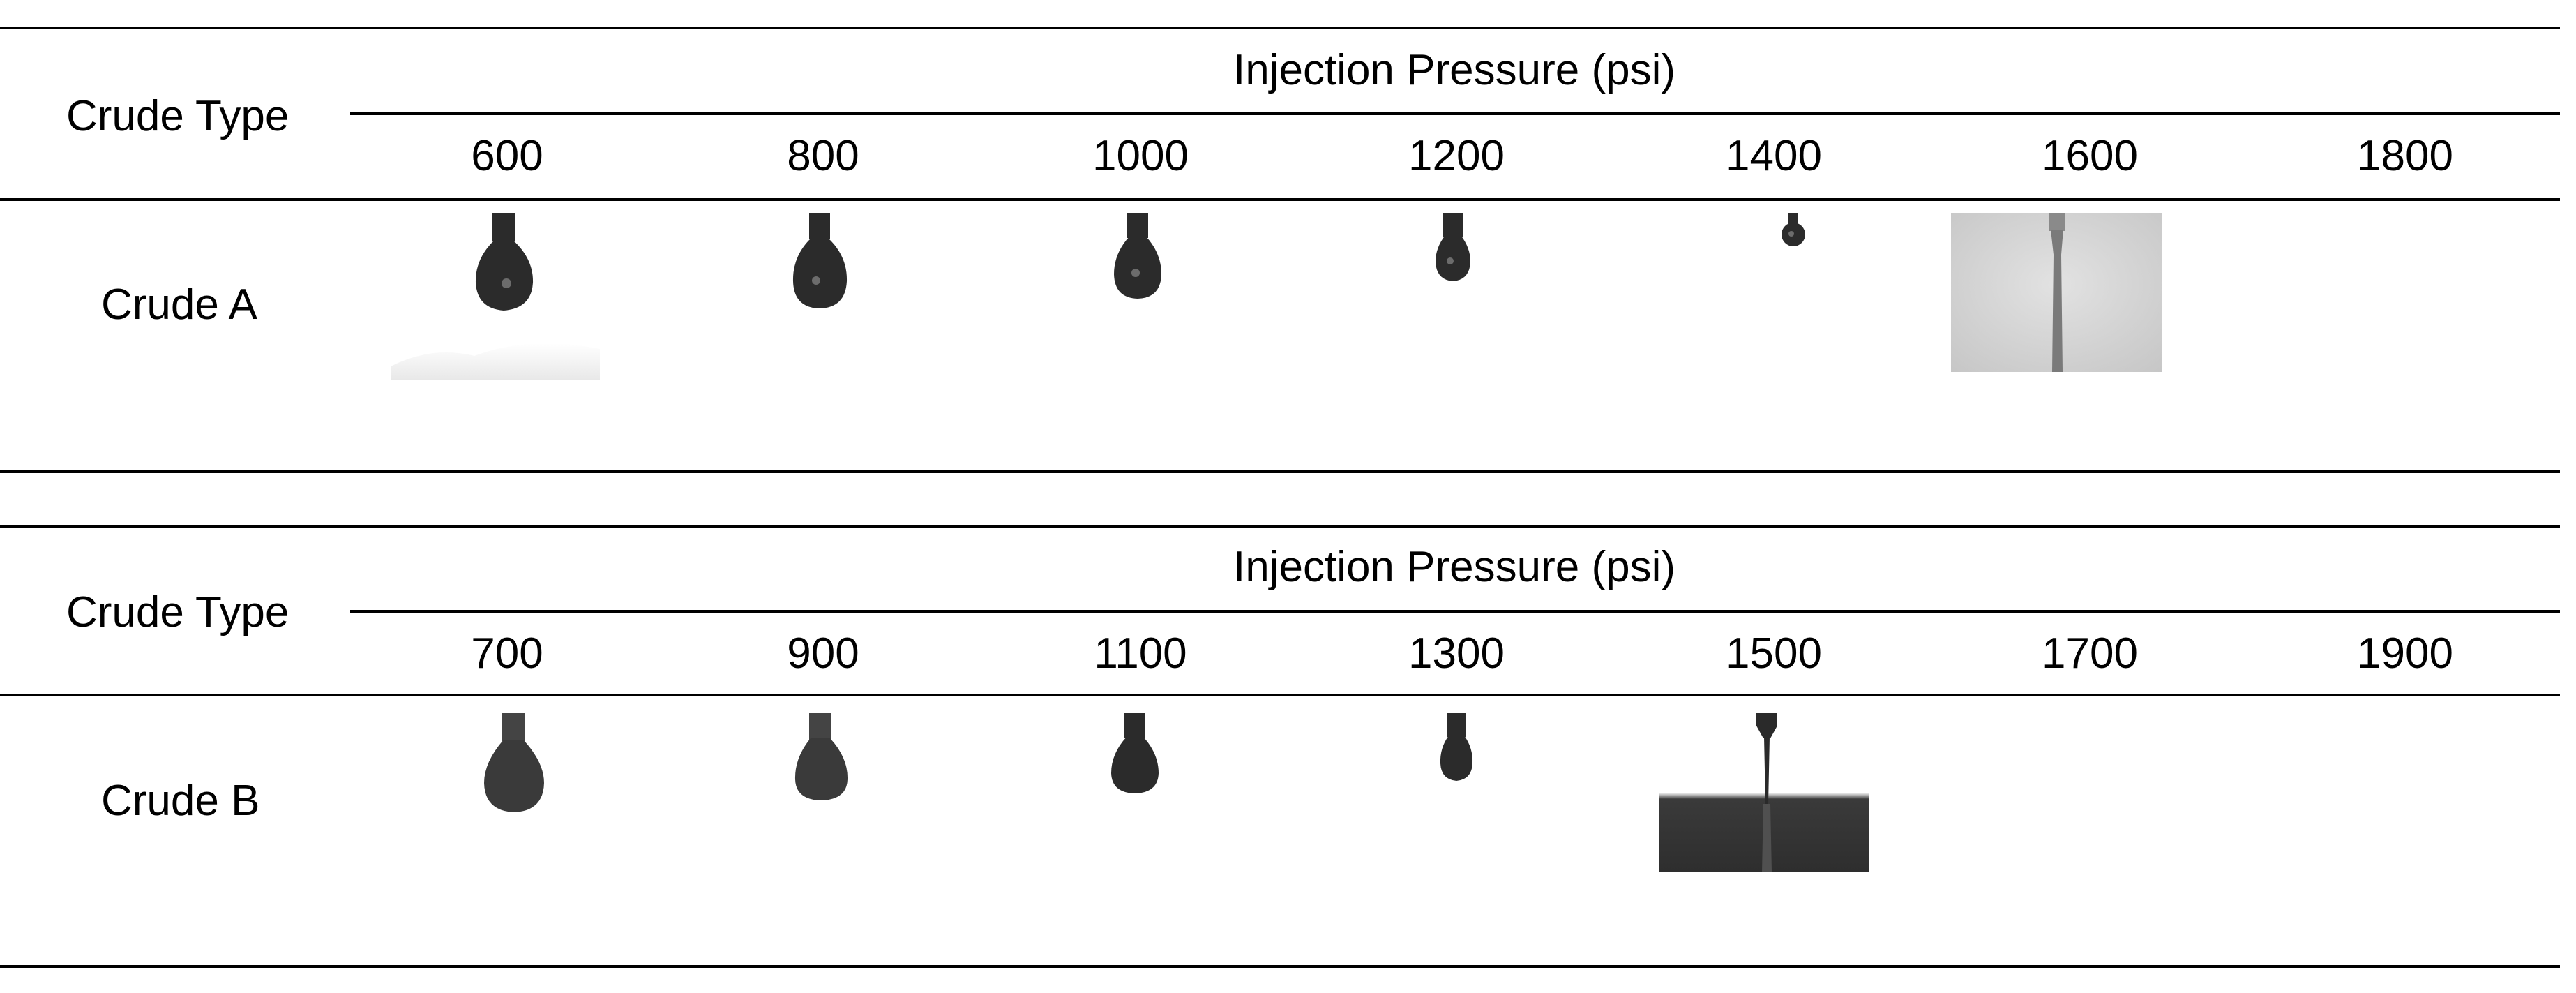  Describe the element at coordinates (507, 653) in the screenshot. I see `pressure-header: 700` at that location.